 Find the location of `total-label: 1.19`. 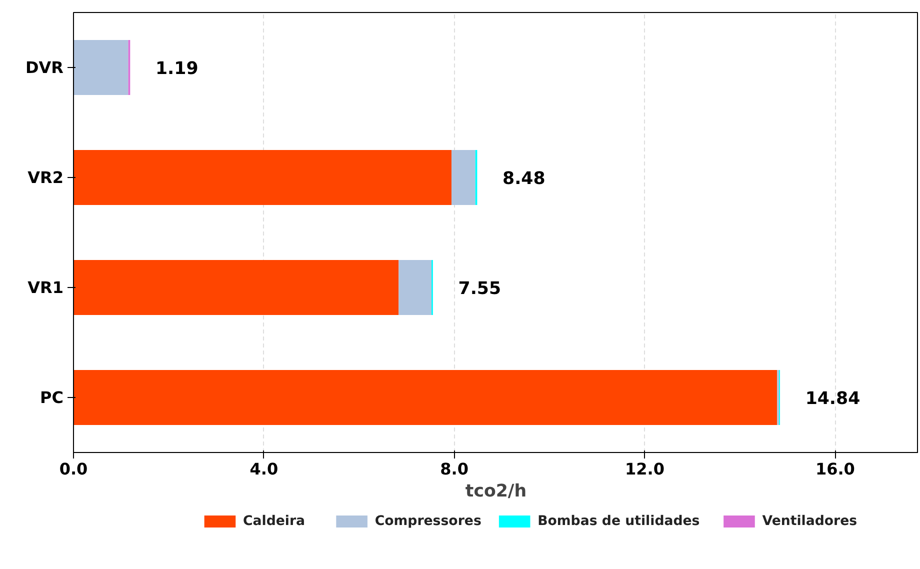

total-label: 1.19 is located at coordinates (177, 69).